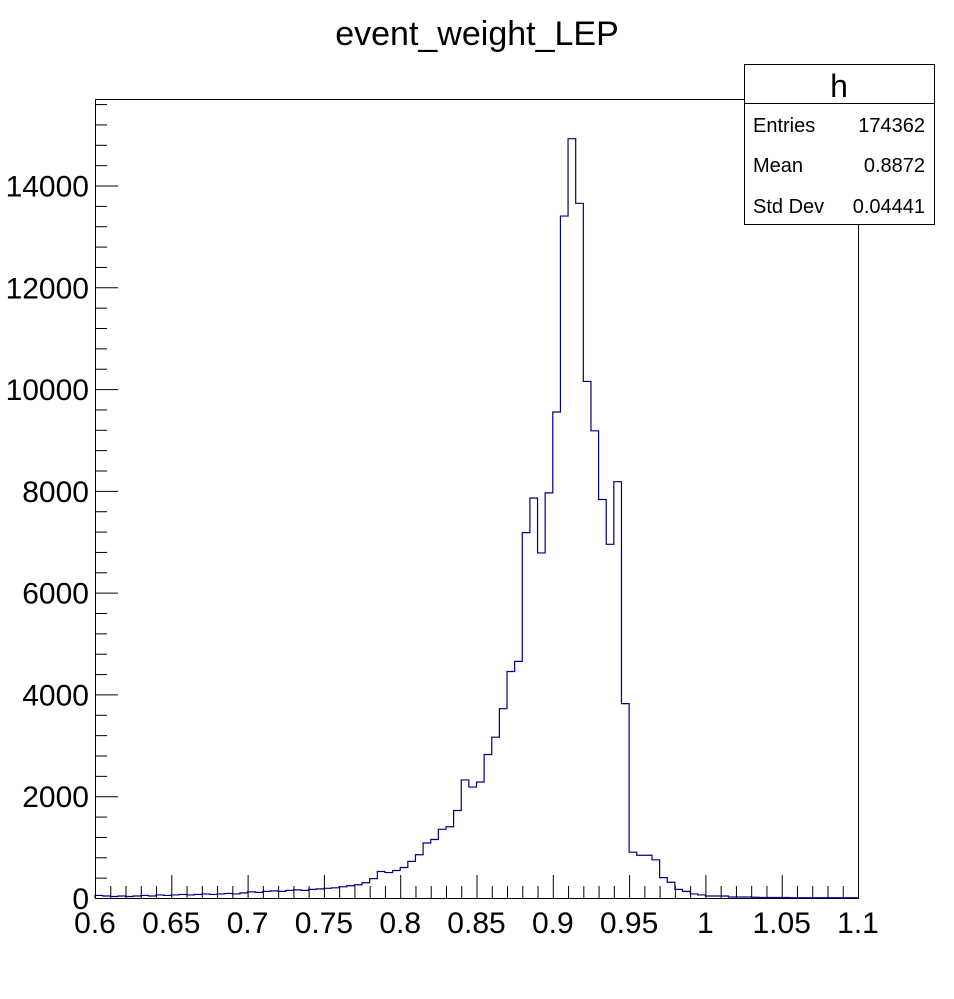  What do you see at coordinates (705, 923) in the screenshot?
I see `x-tick-label: 1` at bounding box center [705, 923].